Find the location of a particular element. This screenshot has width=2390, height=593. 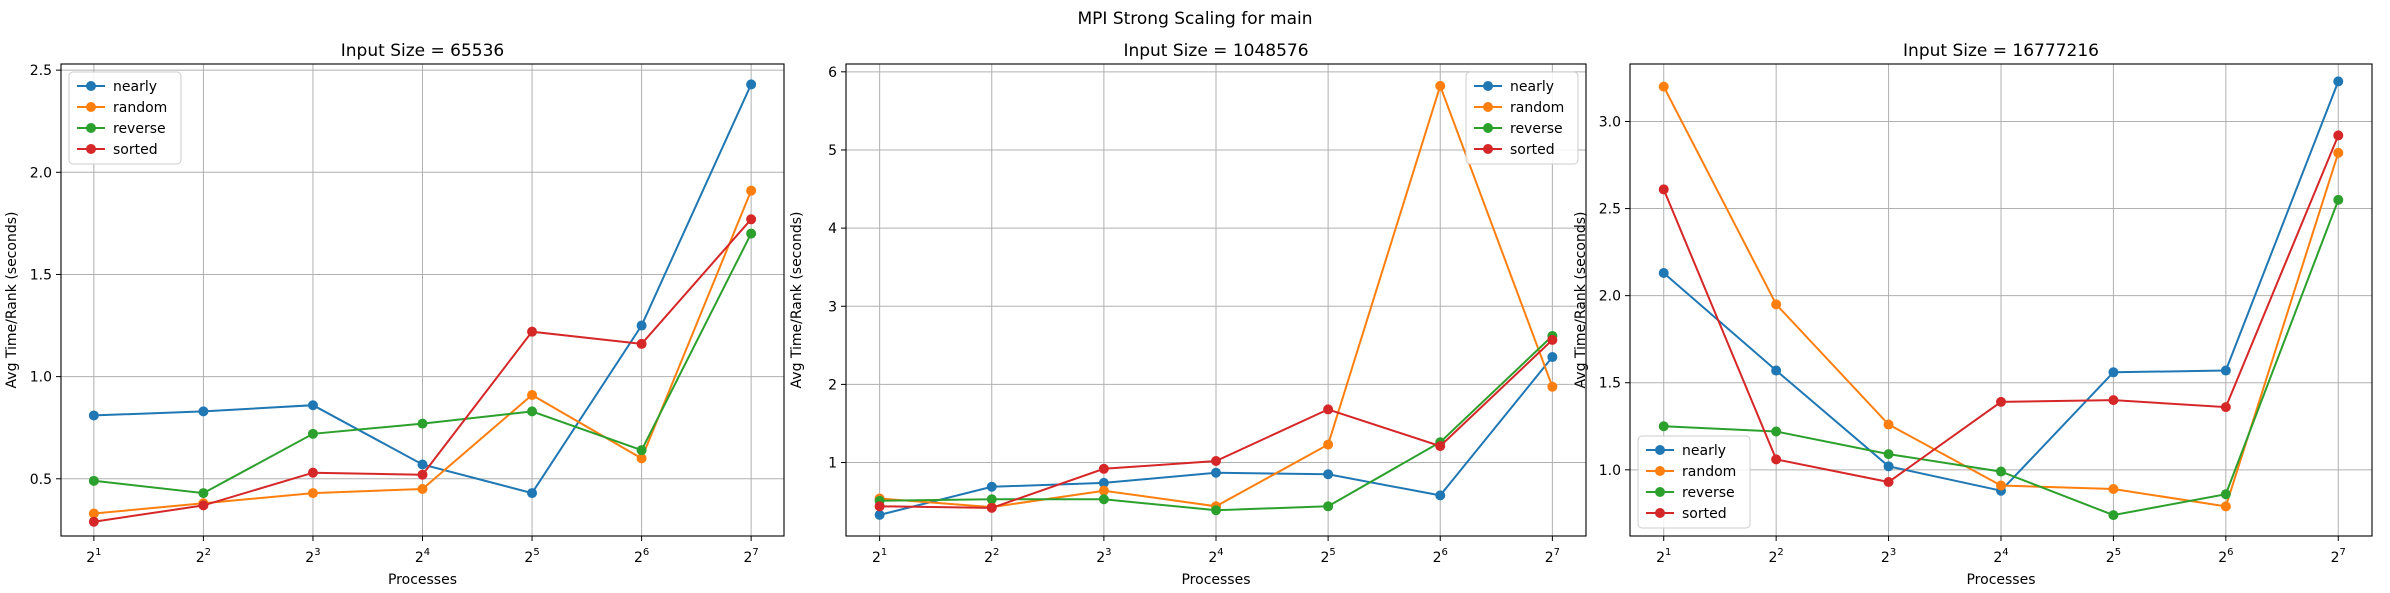

x-tick-label: 26 is located at coordinates (1440, 556).